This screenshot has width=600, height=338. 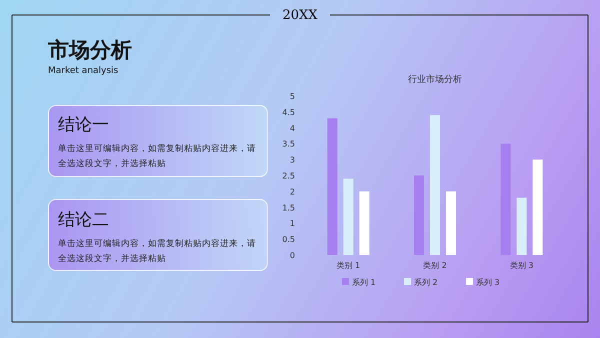 What do you see at coordinates (83, 220) in the screenshot?
I see `text: 结论二` at bounding box center [83, 220].